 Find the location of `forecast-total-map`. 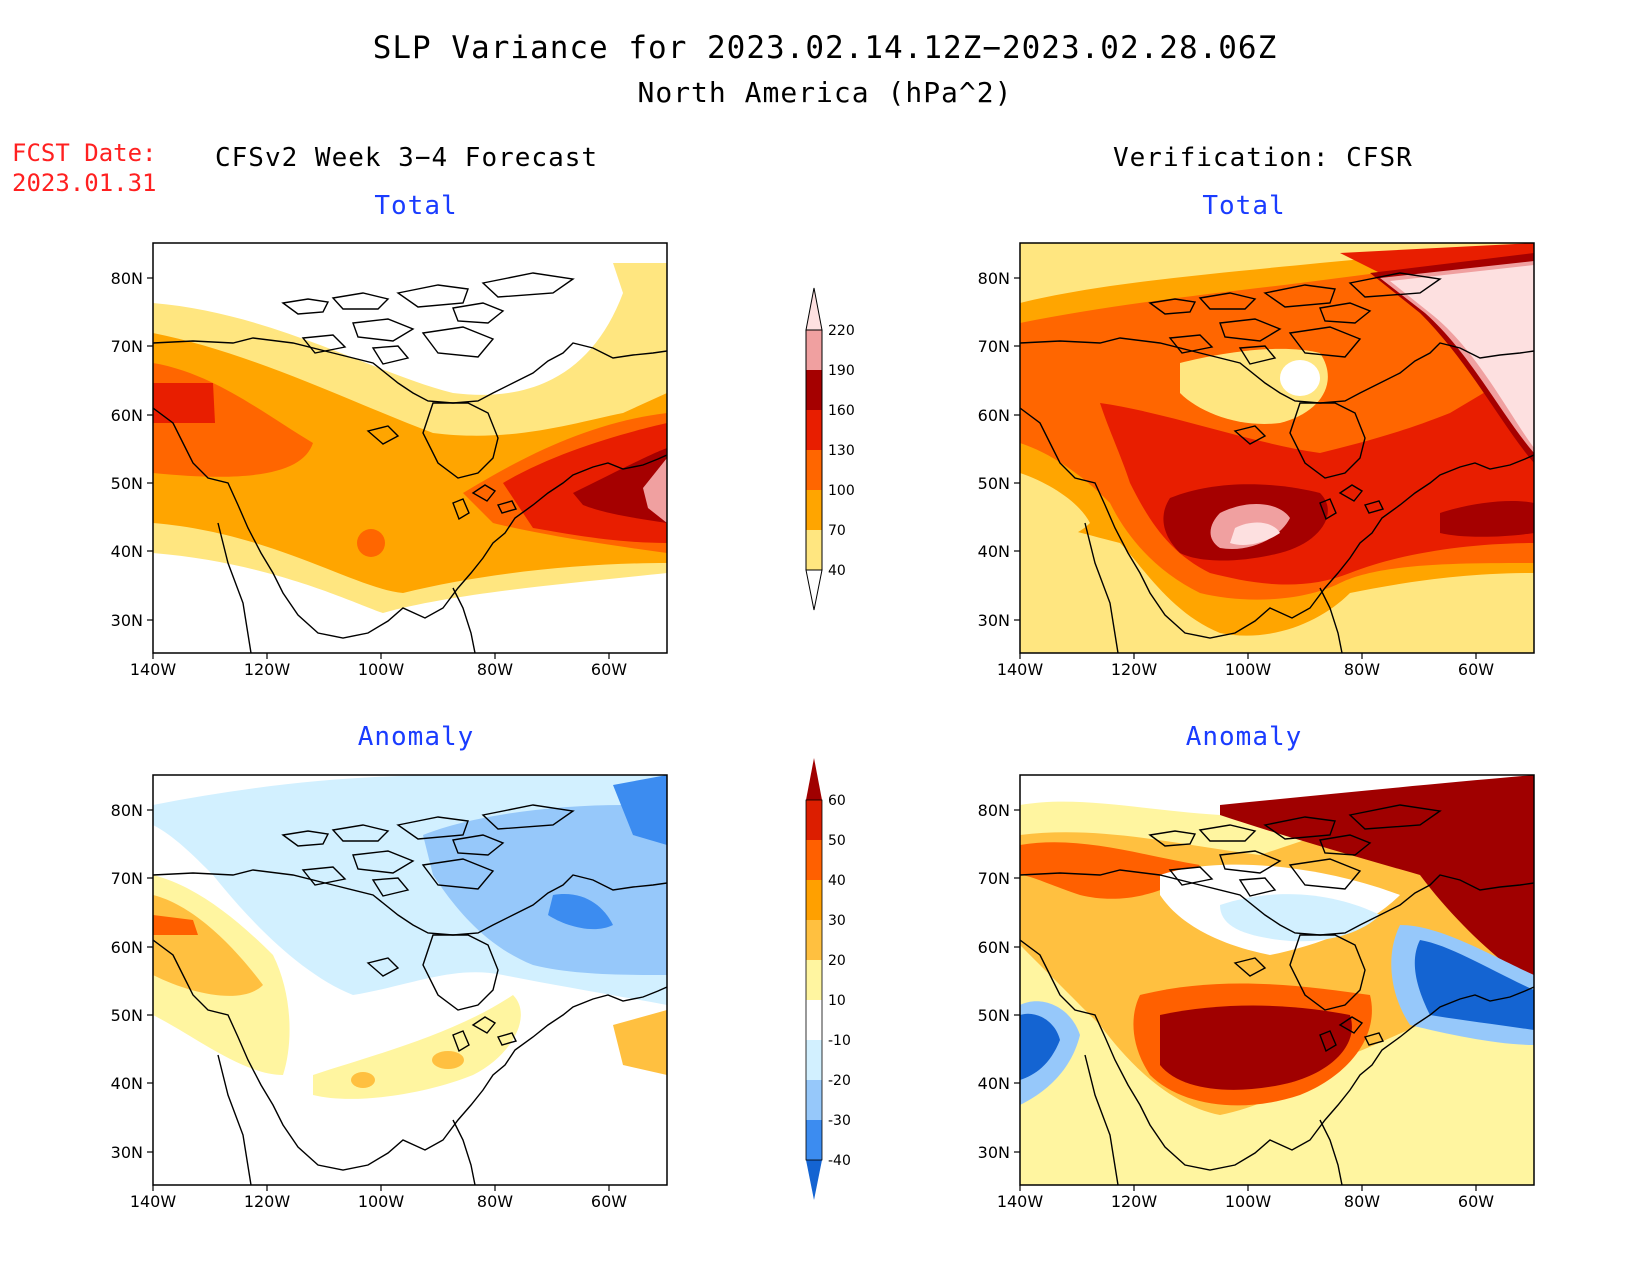

forecast-total-map is located at coordinates (410, 448).